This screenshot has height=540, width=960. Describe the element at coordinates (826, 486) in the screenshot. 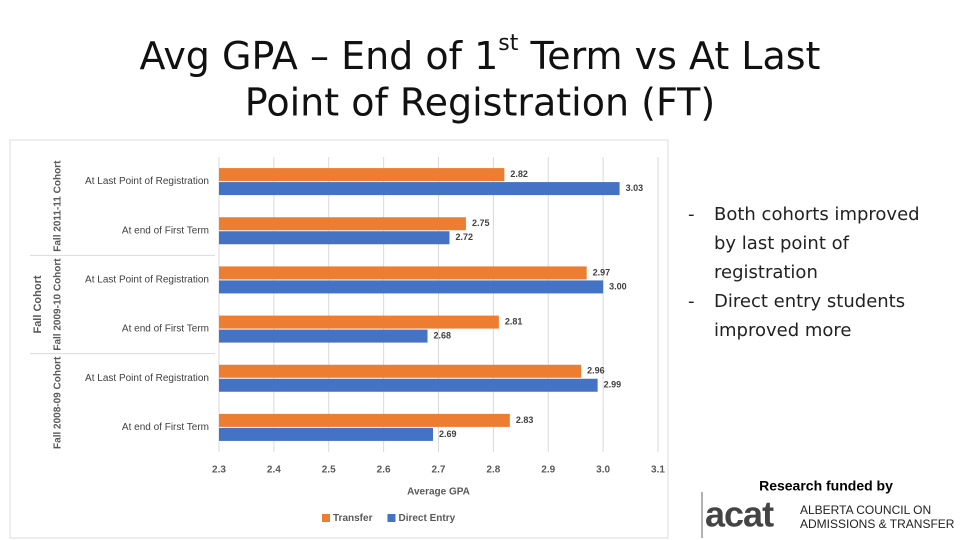

I see `funding-text: Research funded by` at that location.